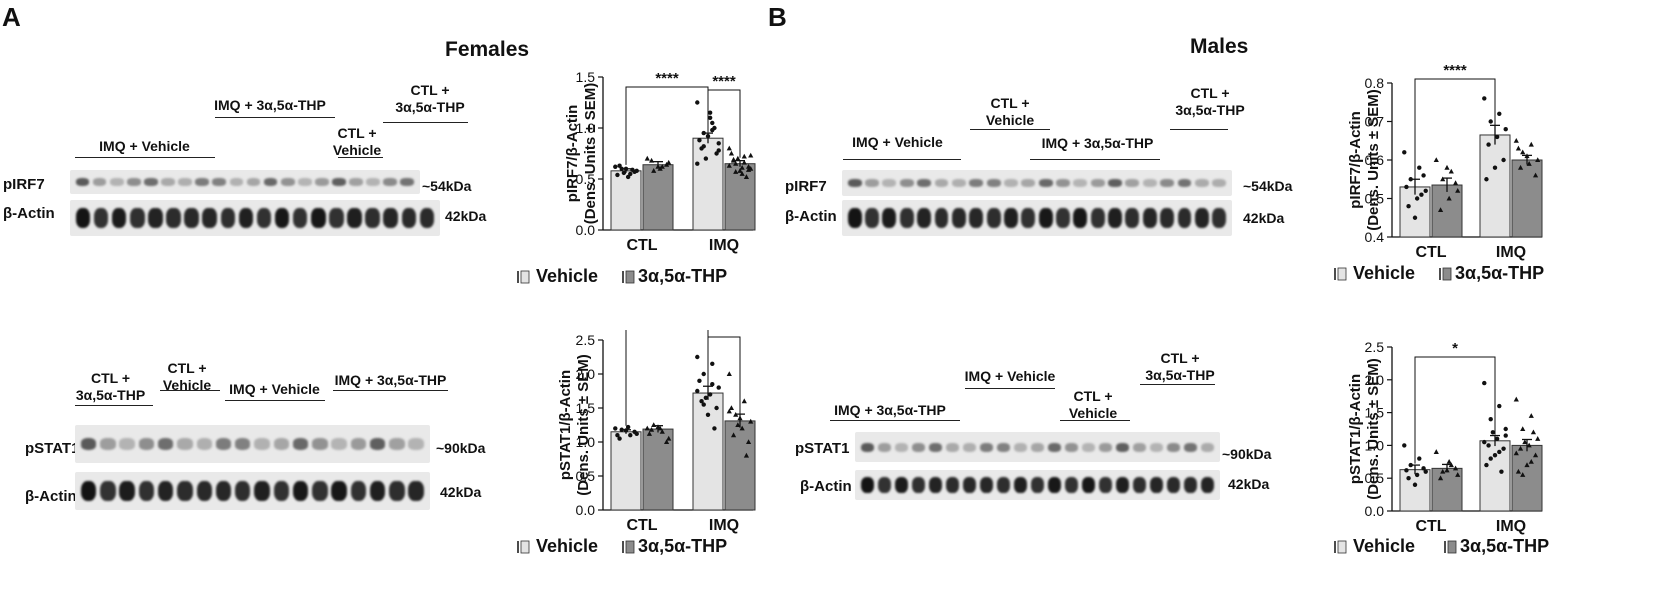 The height and width of the screenshot is (592, 1664). What do you see at coordinates (1375, 478) in the screenshot?
I see `y-tick-label: 0.5` at bounding box center [1375, 478].